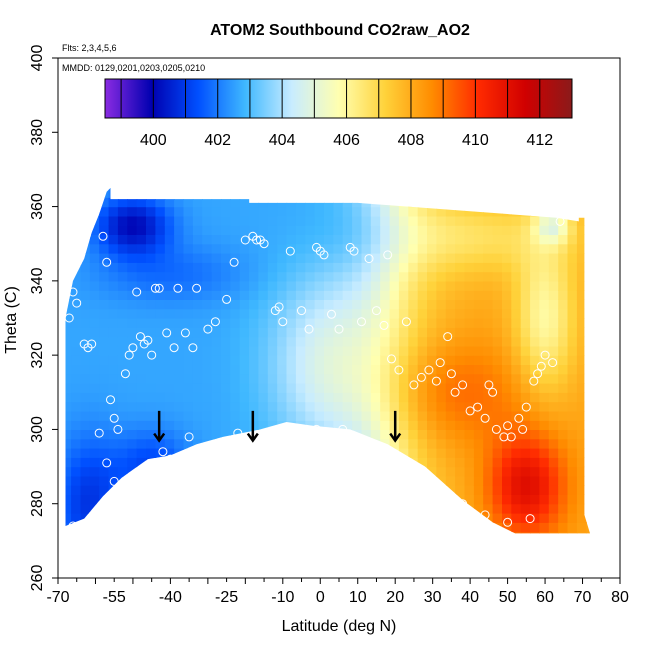  I want to click on colorbar-tick-label: 402, so click(217, 140).